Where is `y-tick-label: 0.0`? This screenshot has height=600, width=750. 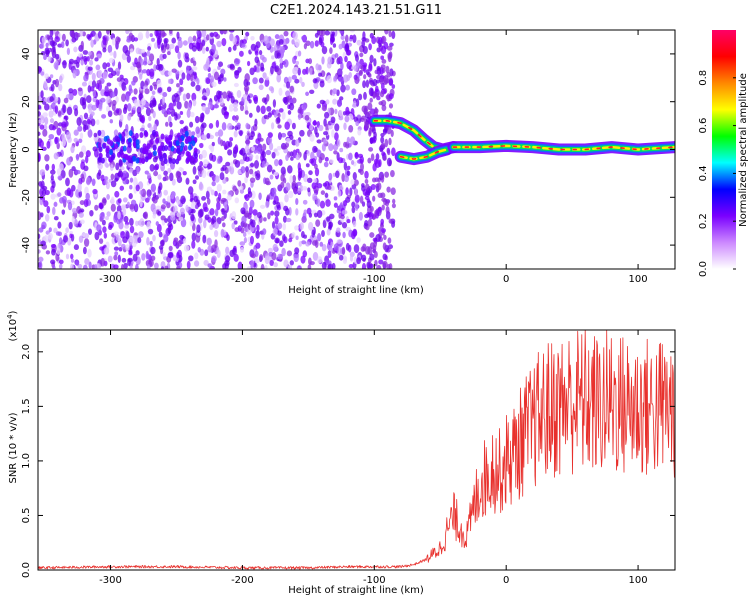
y-tick-label: 0.0 is located at coordinates (26, 570).